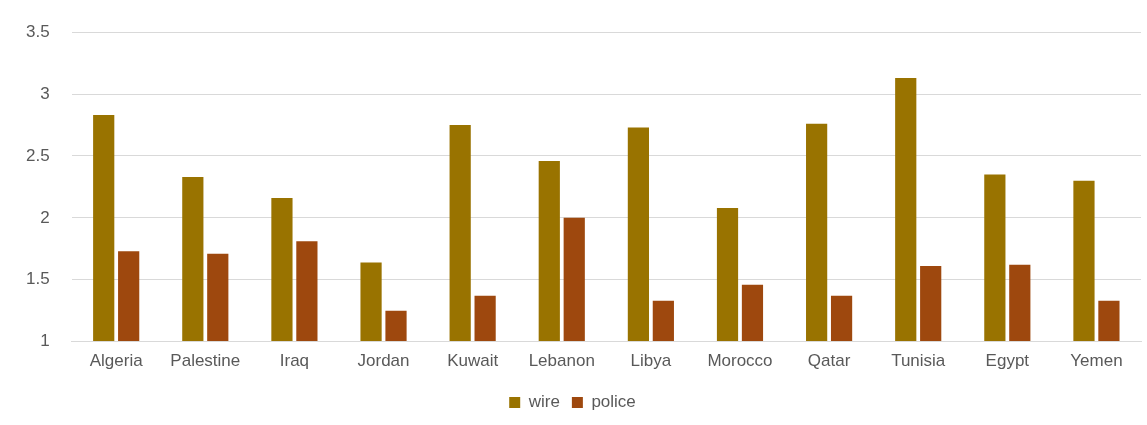 The image size is (1147, 425). What do you see at coordinates (205, 361) in the screenshot?
I see `x-tick-label: Palestine` at bounding box center [205, 361].